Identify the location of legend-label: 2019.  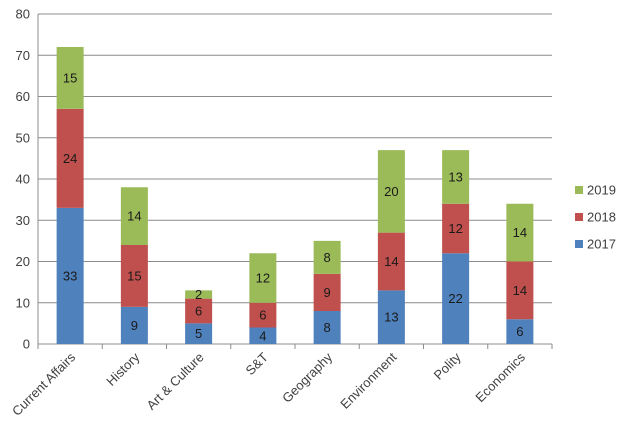
(601, 190).